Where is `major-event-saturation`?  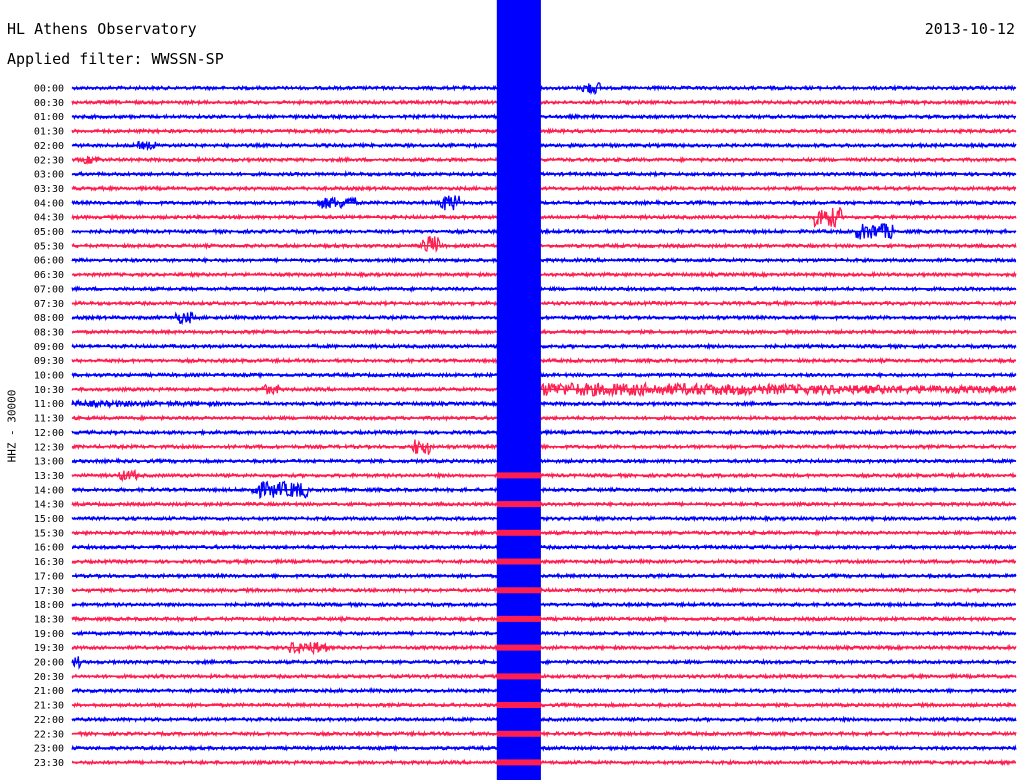
major-event-saturation is located at coordinates (518, 390).